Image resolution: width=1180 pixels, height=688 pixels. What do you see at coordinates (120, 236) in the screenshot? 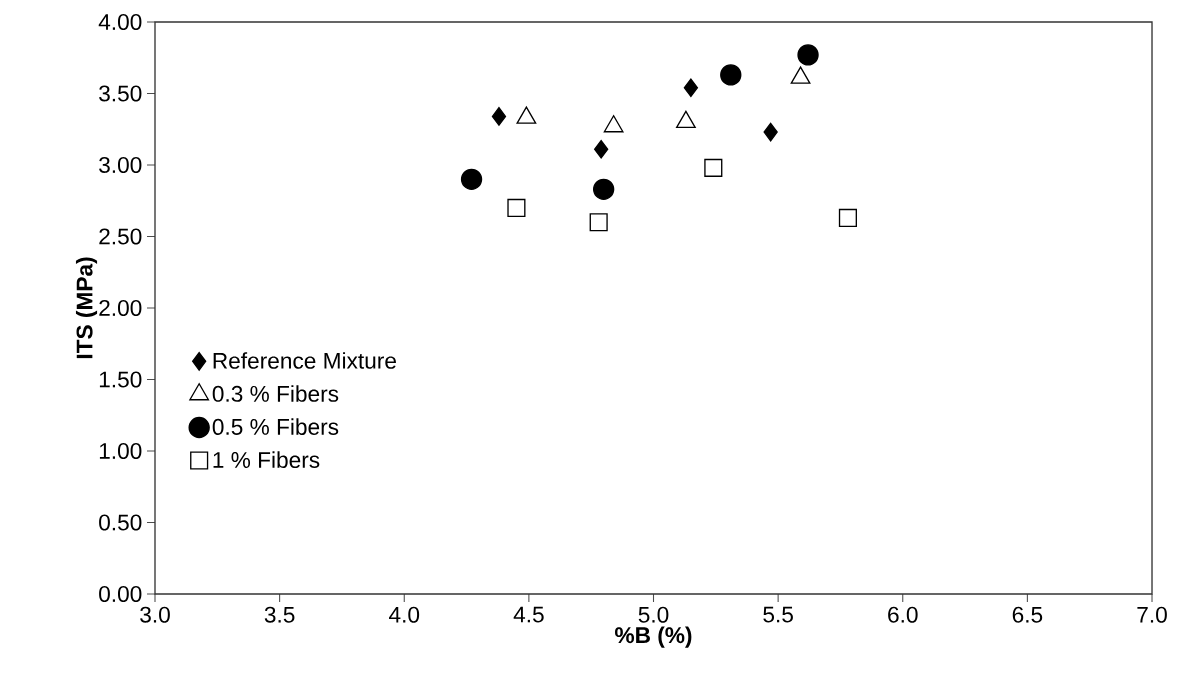
I see `y-tick-label: 2.50` at bounding box center [120, 236].